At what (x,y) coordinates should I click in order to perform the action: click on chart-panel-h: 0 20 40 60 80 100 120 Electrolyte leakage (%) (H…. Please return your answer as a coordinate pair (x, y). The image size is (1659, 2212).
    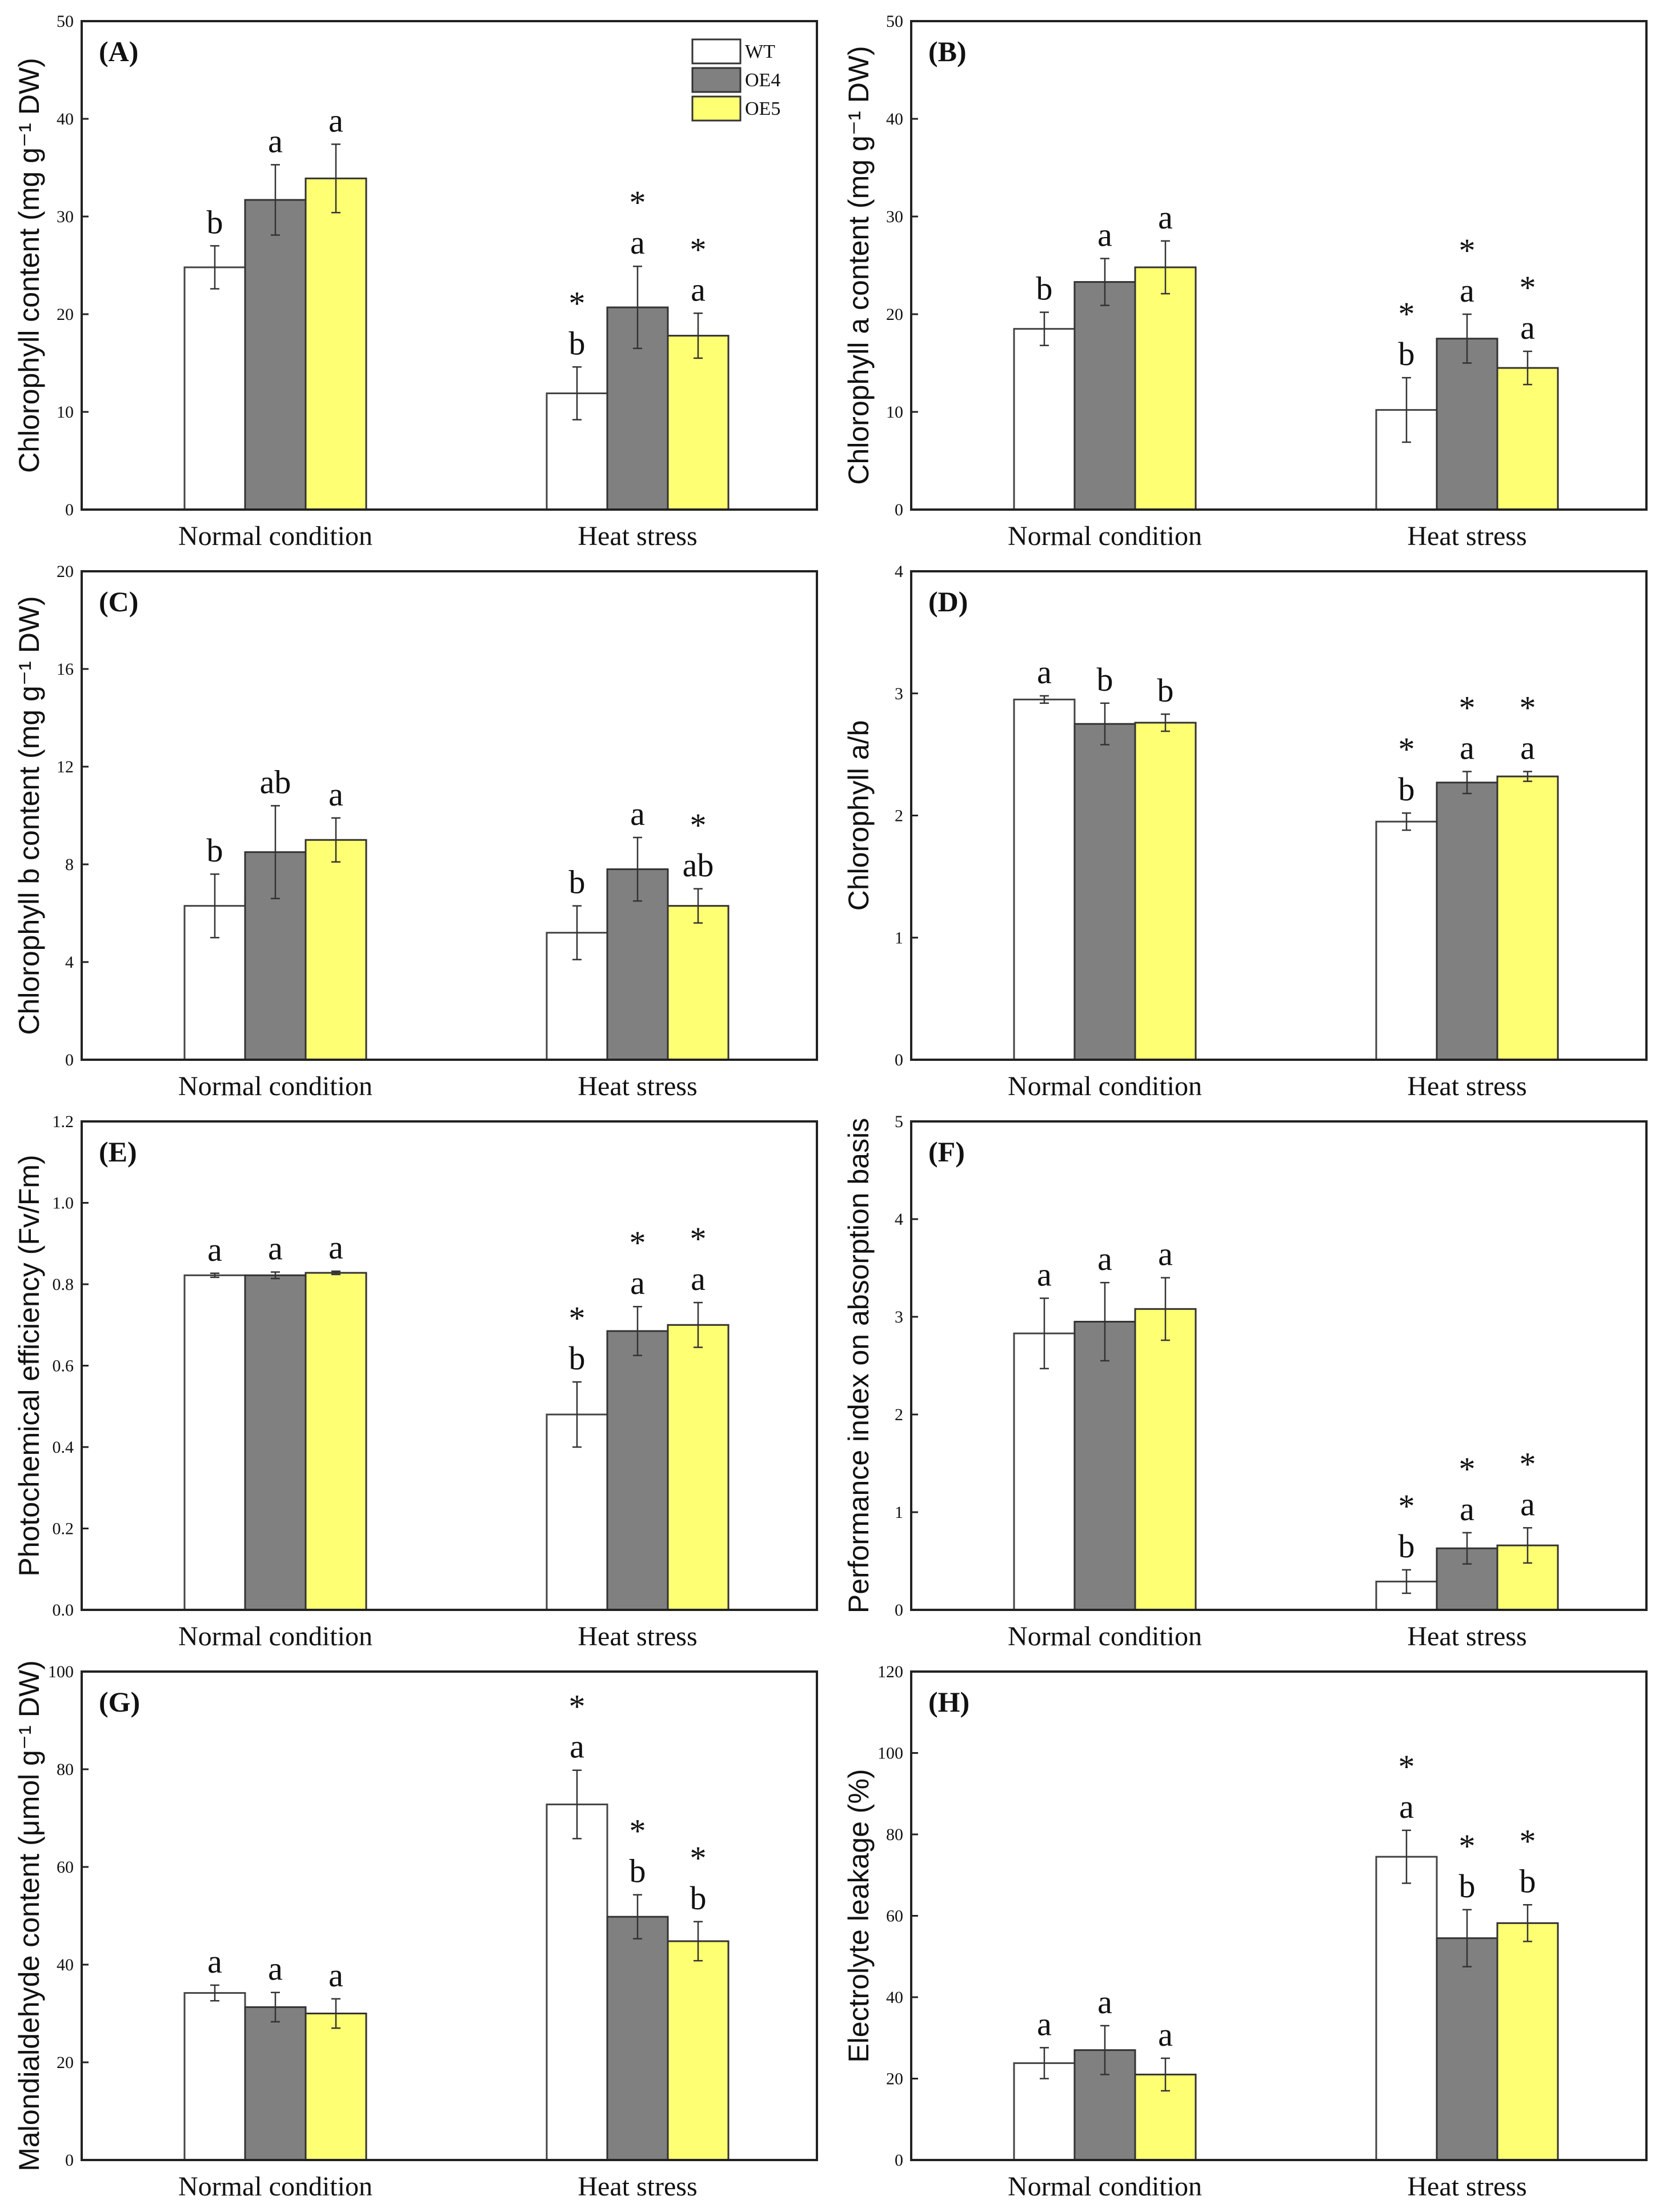
    Looking at the image, I should click on (1244, 1926).